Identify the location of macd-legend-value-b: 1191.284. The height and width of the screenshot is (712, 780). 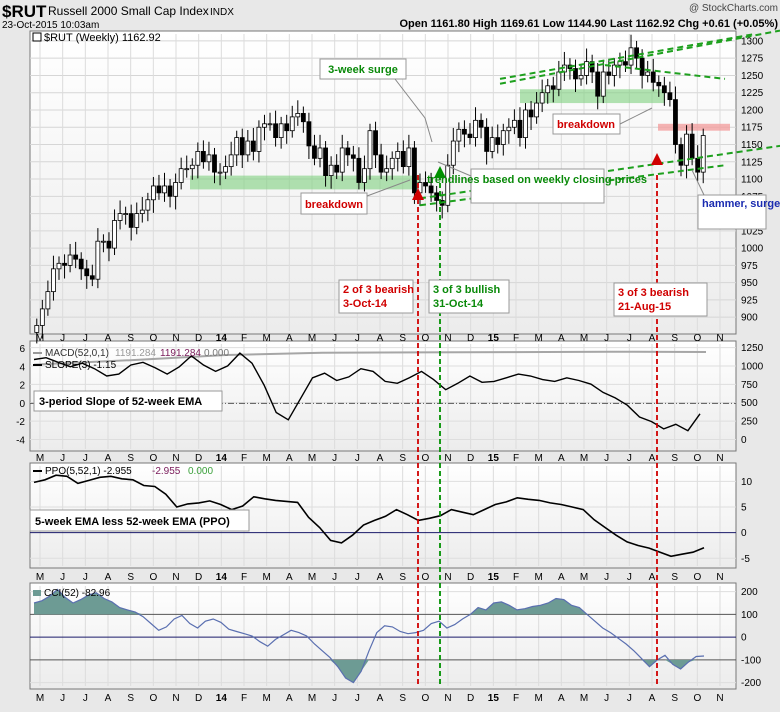
(180, 353).